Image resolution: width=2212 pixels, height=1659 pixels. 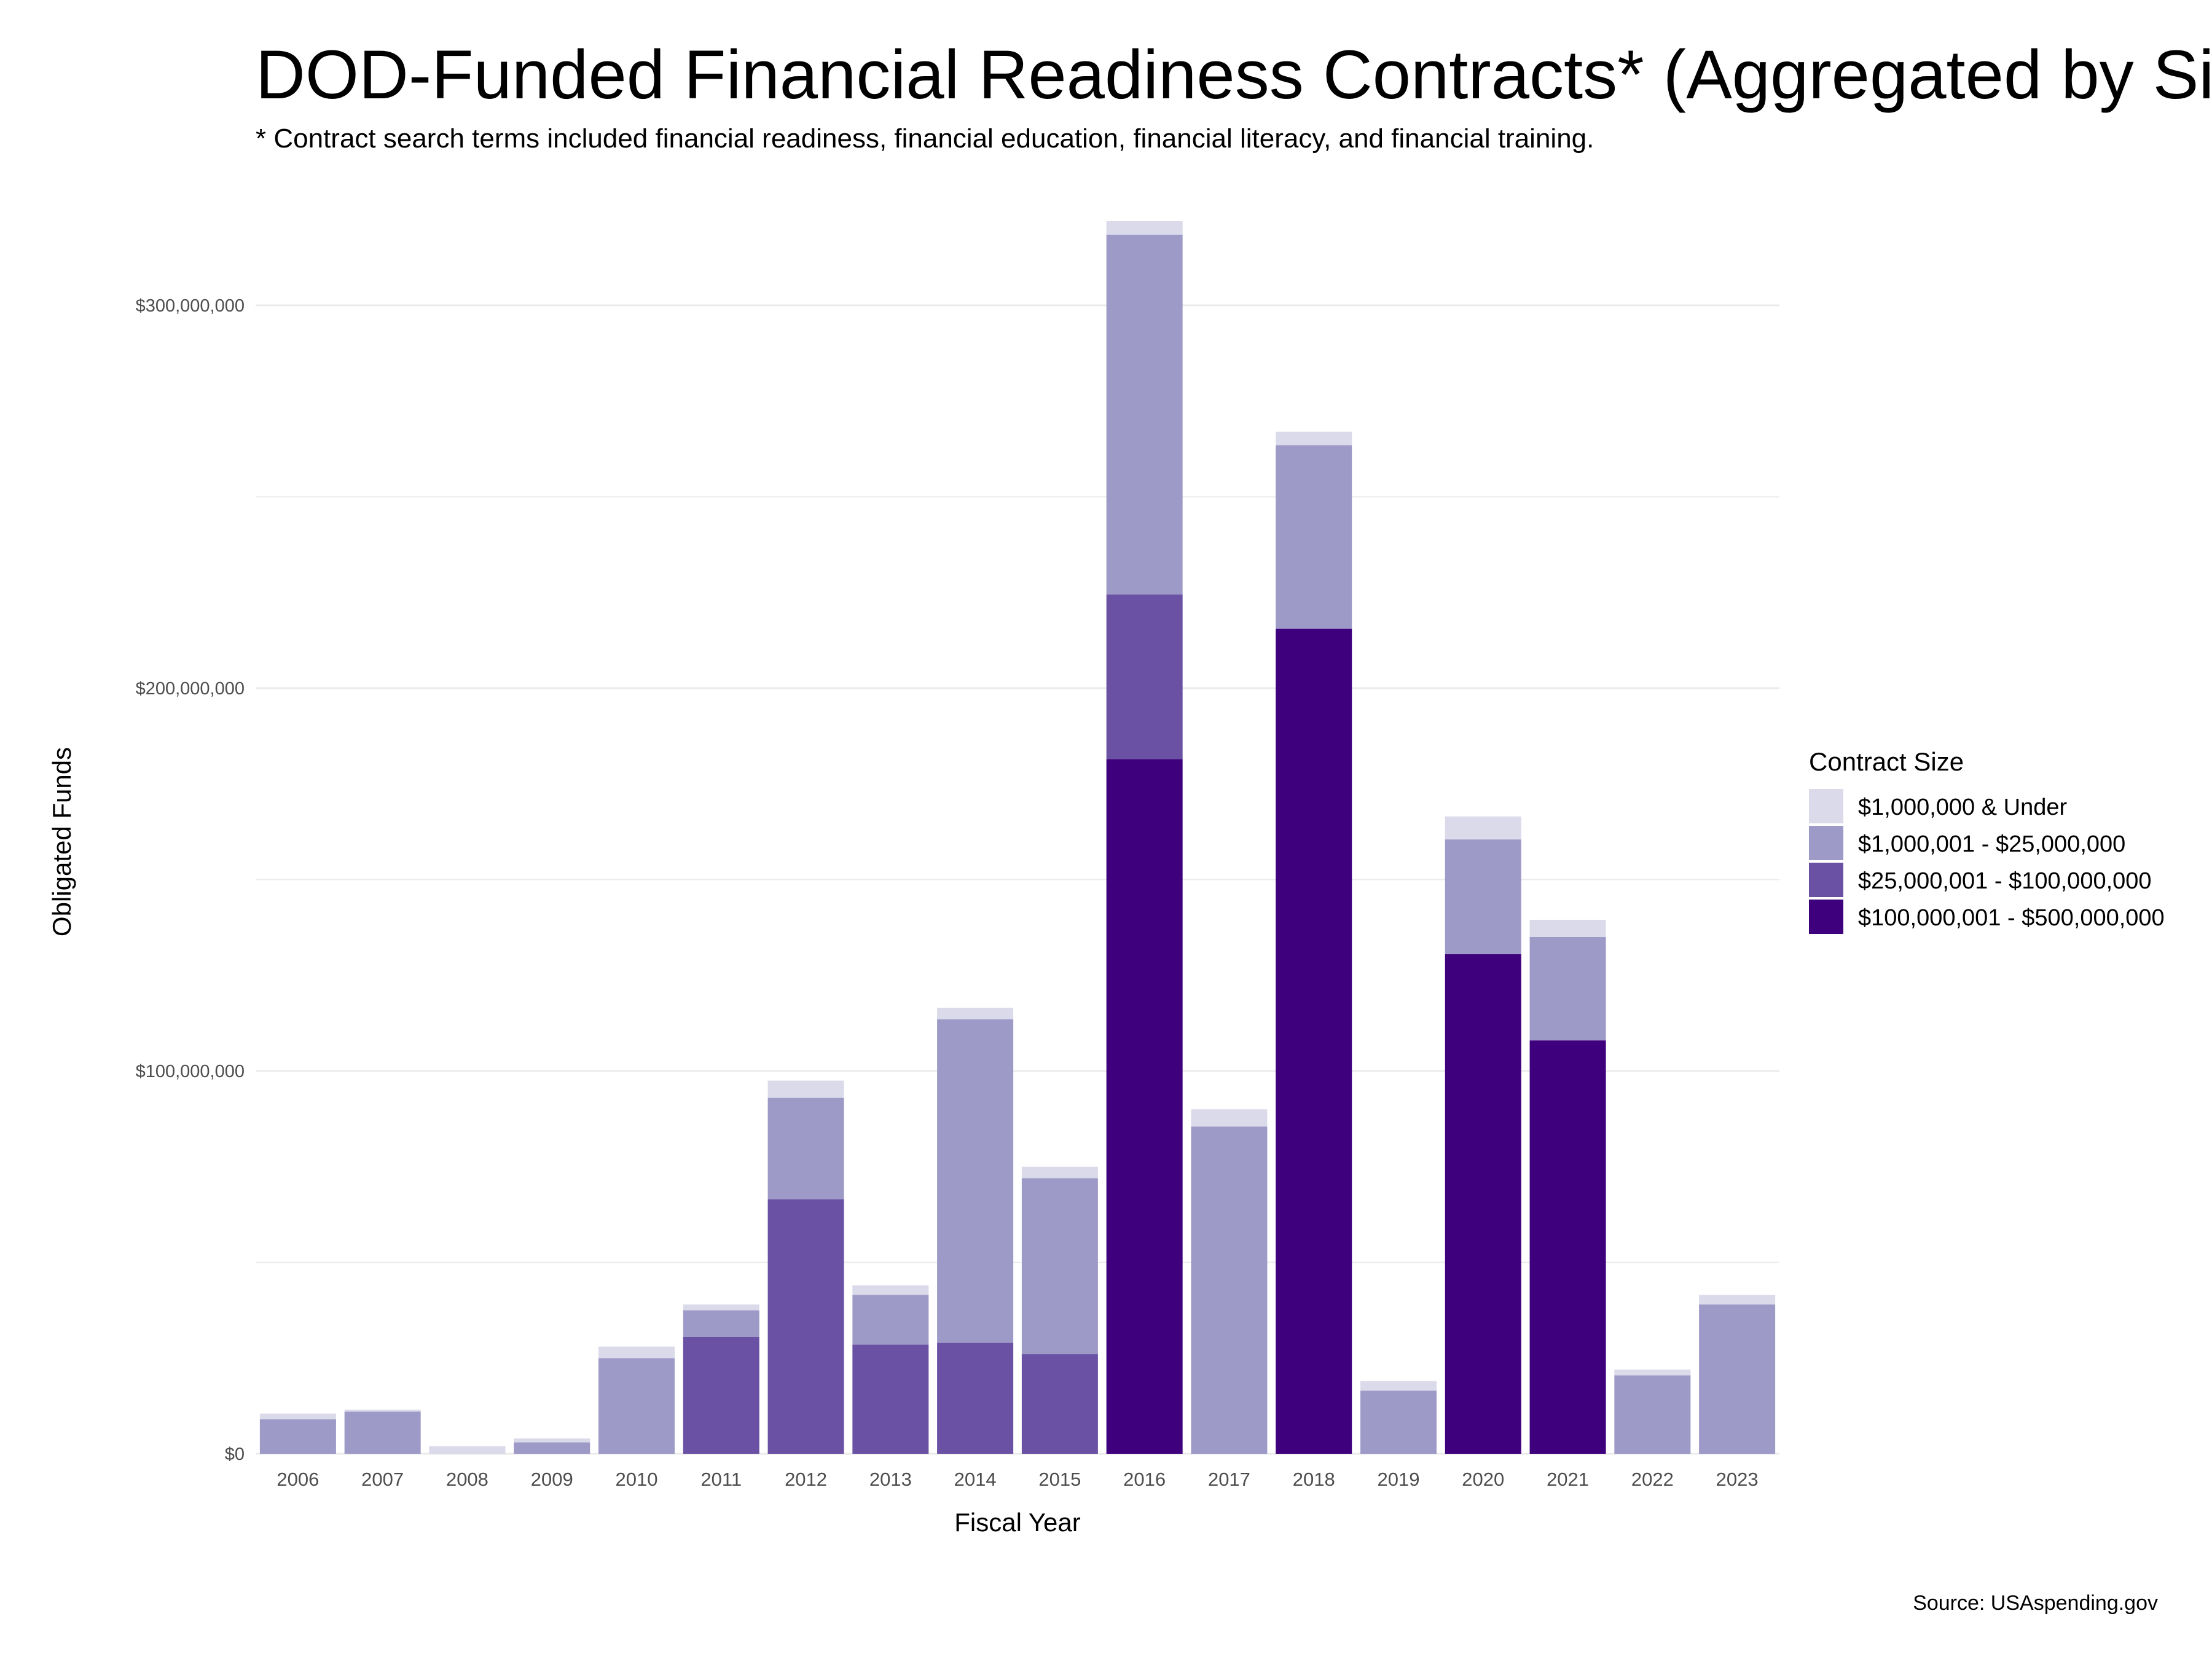 I want to click on x-tick-label: 2011, so click(x=721, y=1479).